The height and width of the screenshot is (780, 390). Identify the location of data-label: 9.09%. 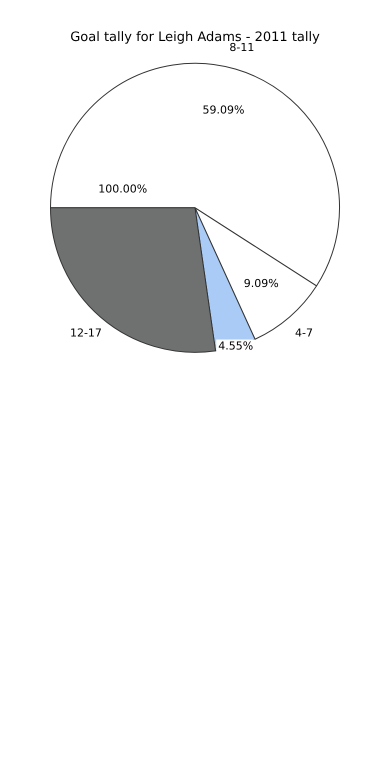
(261, 283).